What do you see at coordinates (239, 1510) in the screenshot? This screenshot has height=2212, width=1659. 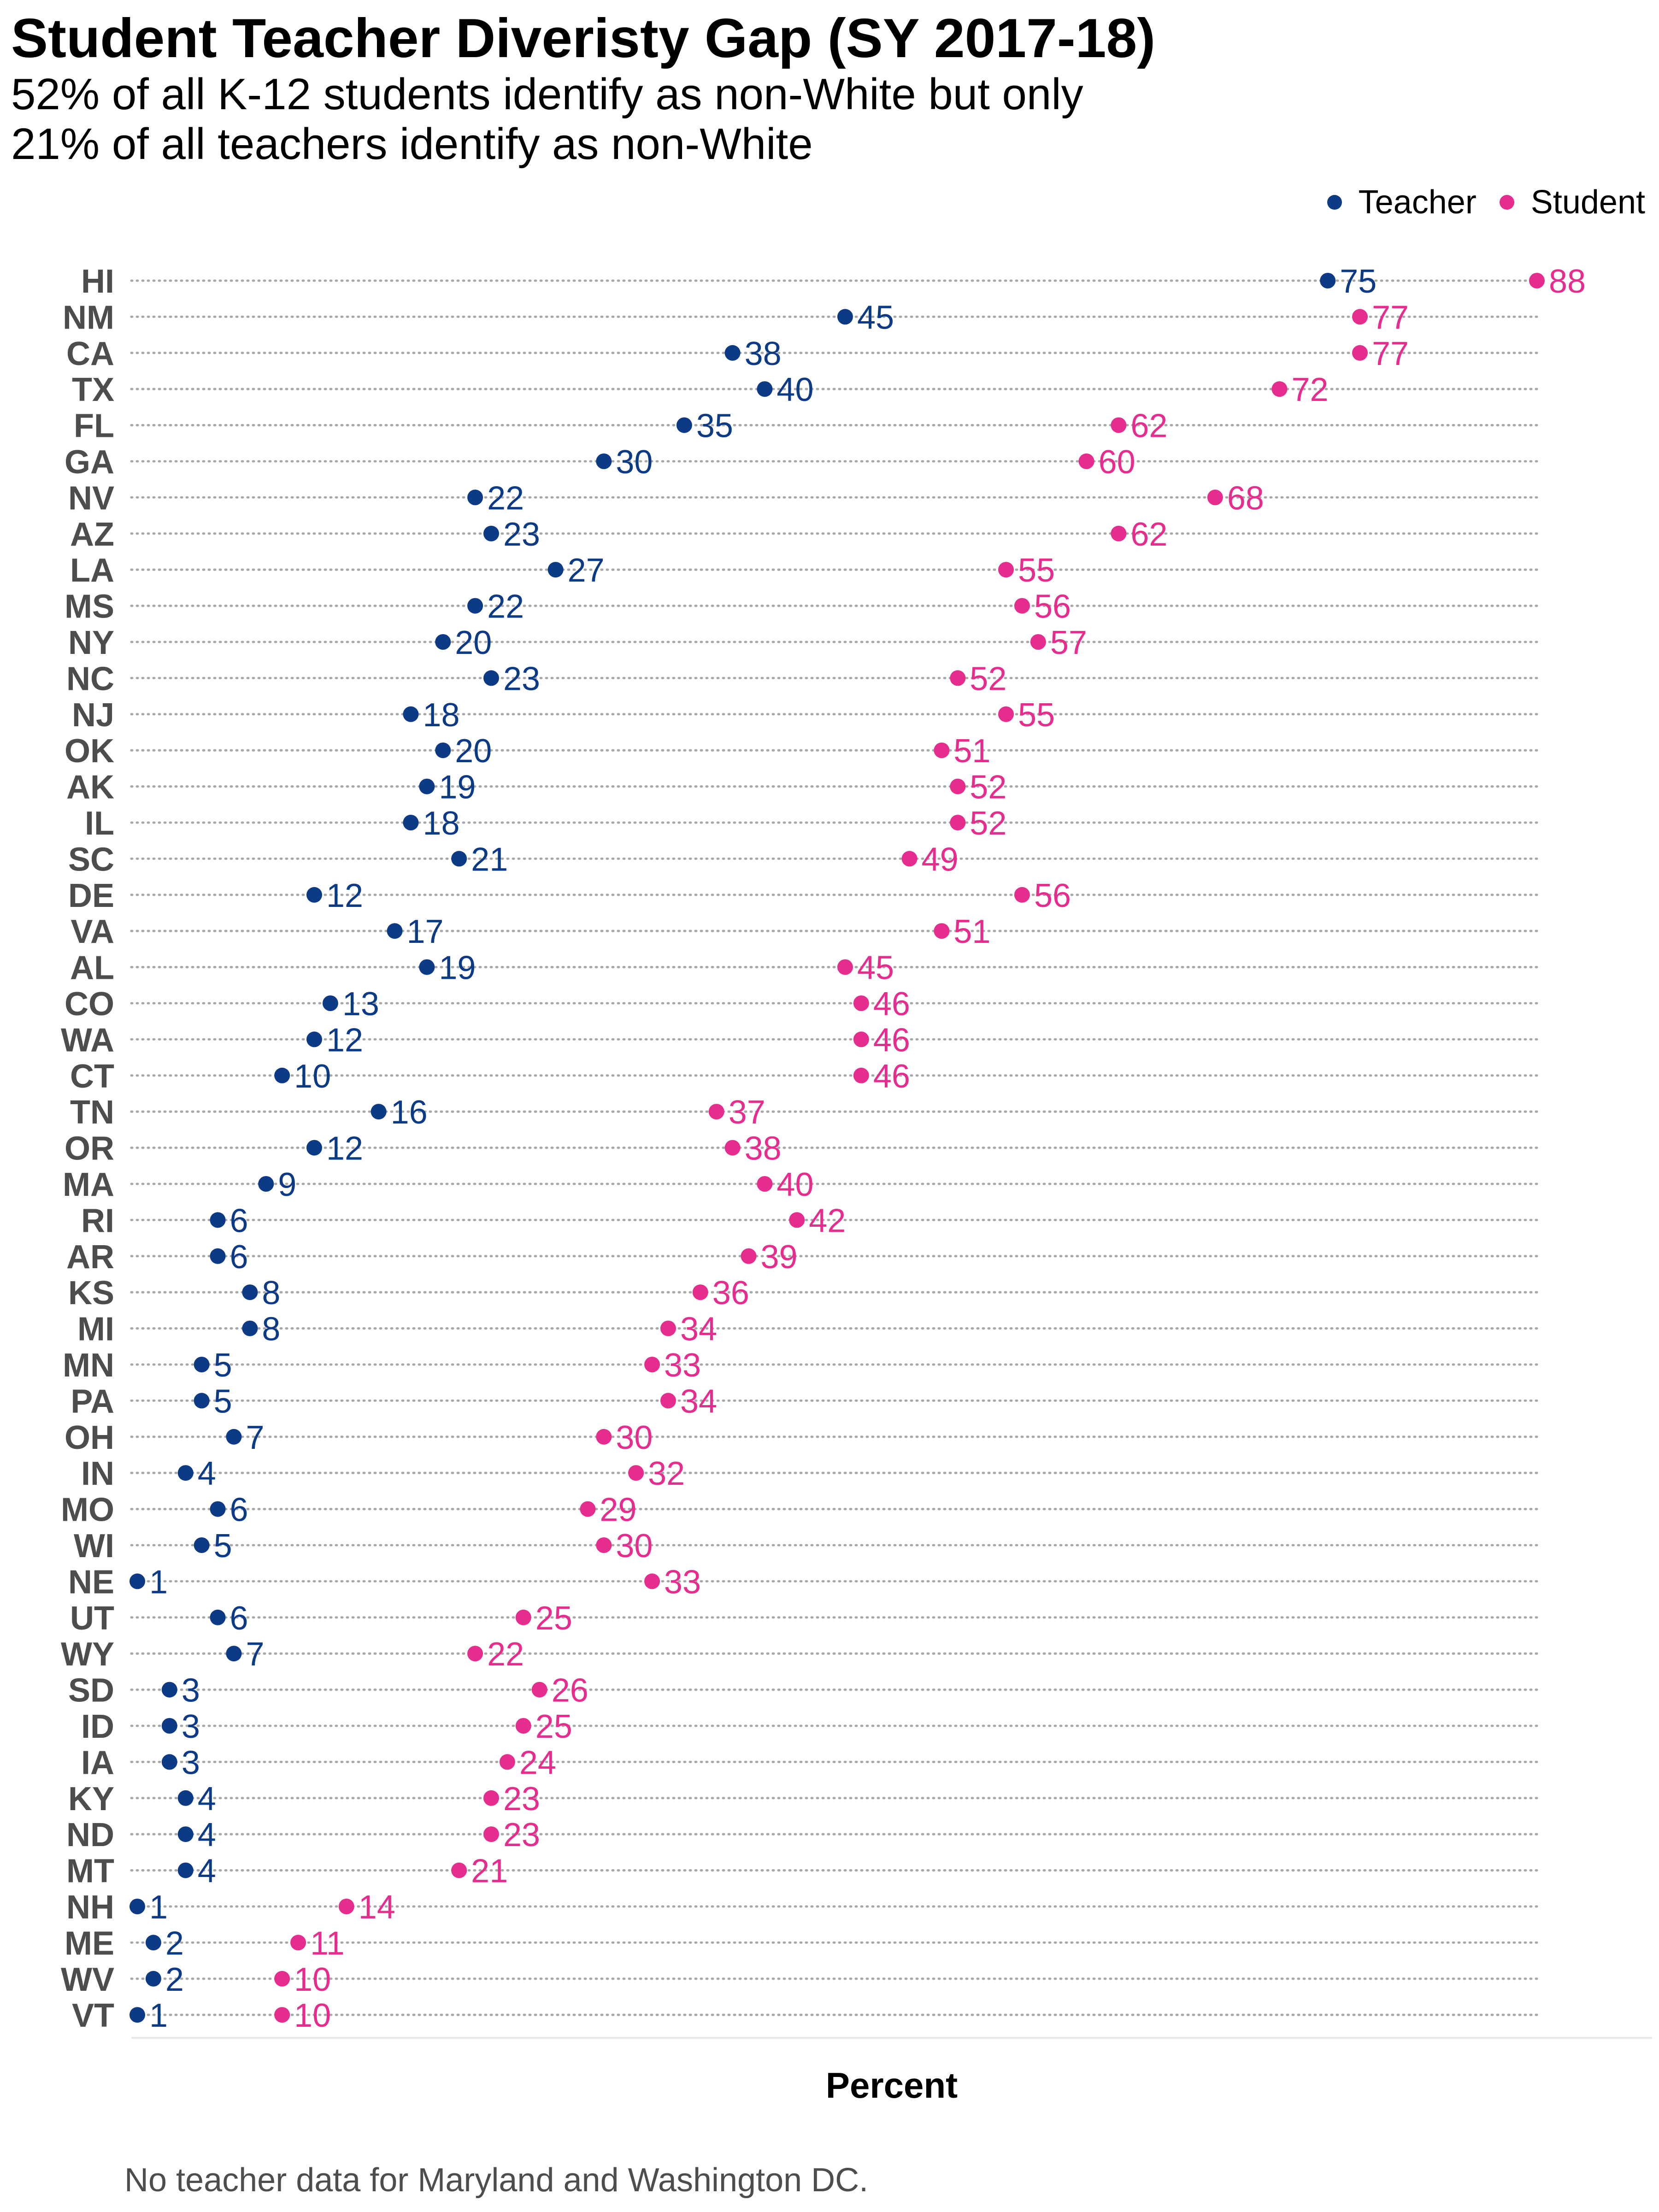 I see `teacher-value-mo: 6` at bounding box center [239, 1510].